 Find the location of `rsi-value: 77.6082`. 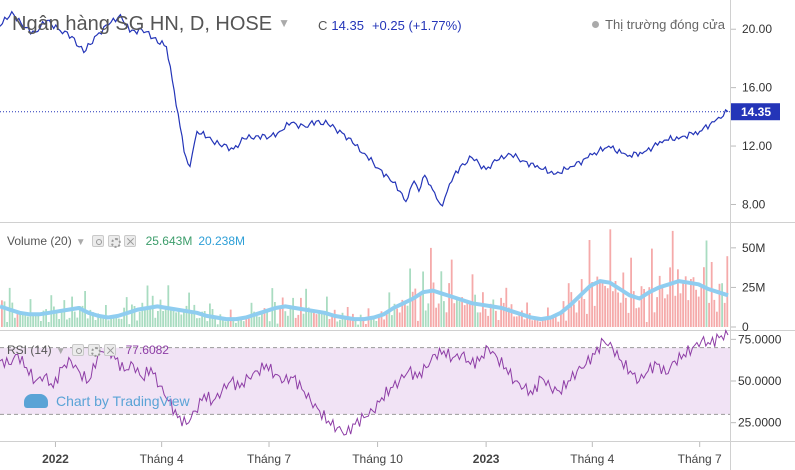

rsi-value: 77.6082 is located at coordinates (147, 350).